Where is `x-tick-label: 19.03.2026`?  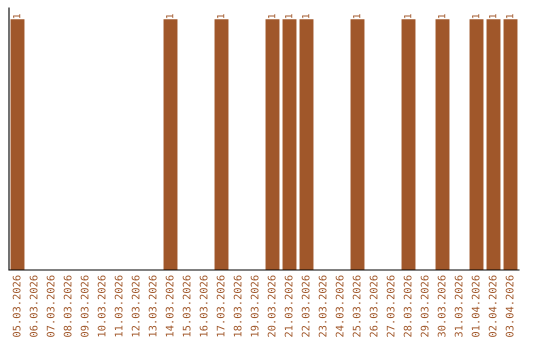 x-tick-label: 19.03.2026 is located at coordinates (254, 306).